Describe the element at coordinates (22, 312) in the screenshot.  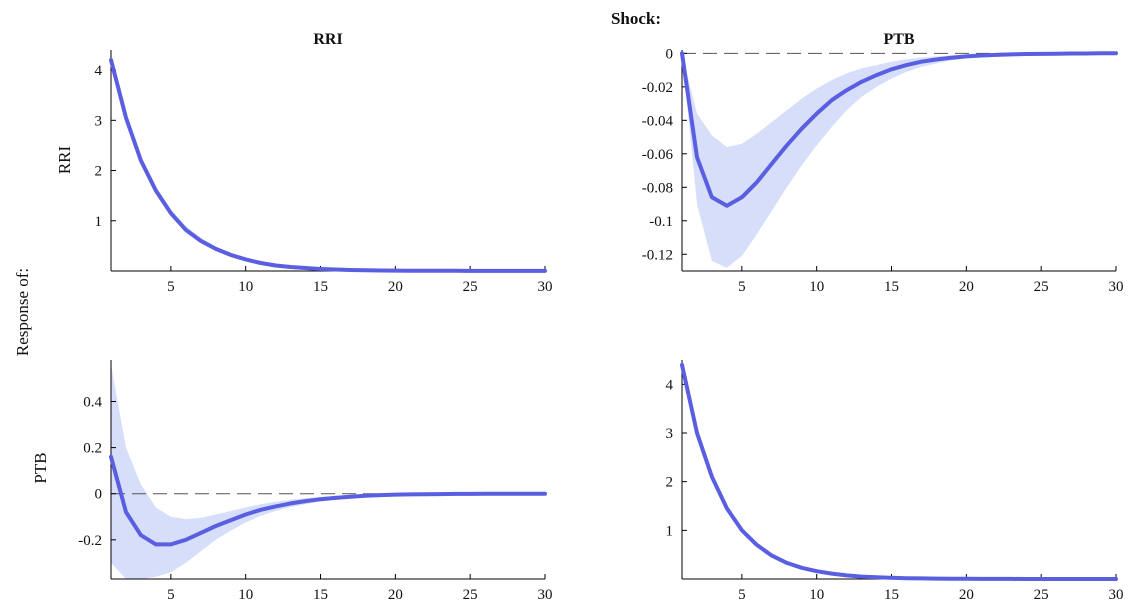
I see `response-of-label: Response of:` at that location.